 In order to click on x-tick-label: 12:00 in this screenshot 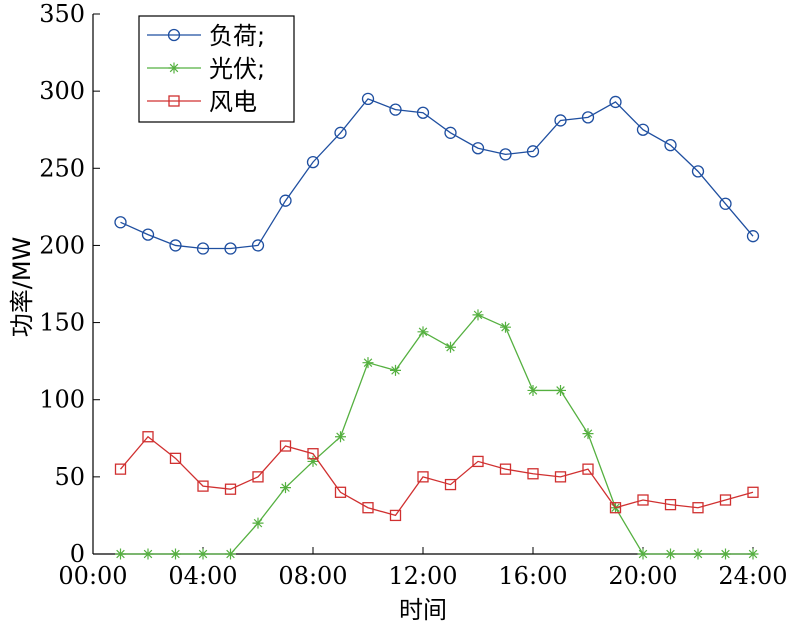, I will do `click(422, 576)`.